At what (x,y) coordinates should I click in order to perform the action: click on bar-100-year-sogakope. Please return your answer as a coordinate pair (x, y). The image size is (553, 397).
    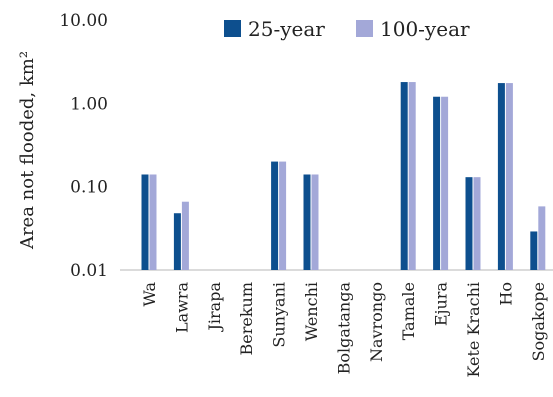
    Looking at the image, I should click on (542, 238).